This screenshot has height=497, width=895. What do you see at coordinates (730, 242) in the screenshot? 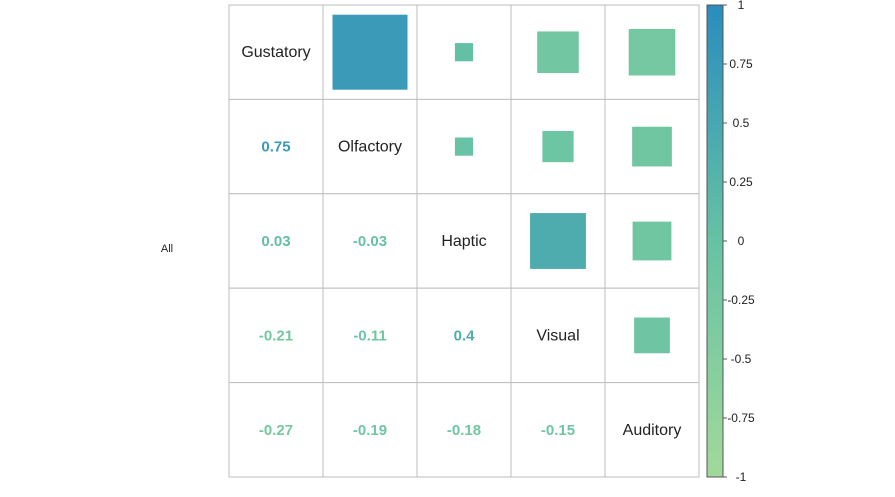
I see `colorbar: 1 0.75 0.5 0.25 0 -0.25 -0.5 -0.75 -1` at bounding box center [730, 242].